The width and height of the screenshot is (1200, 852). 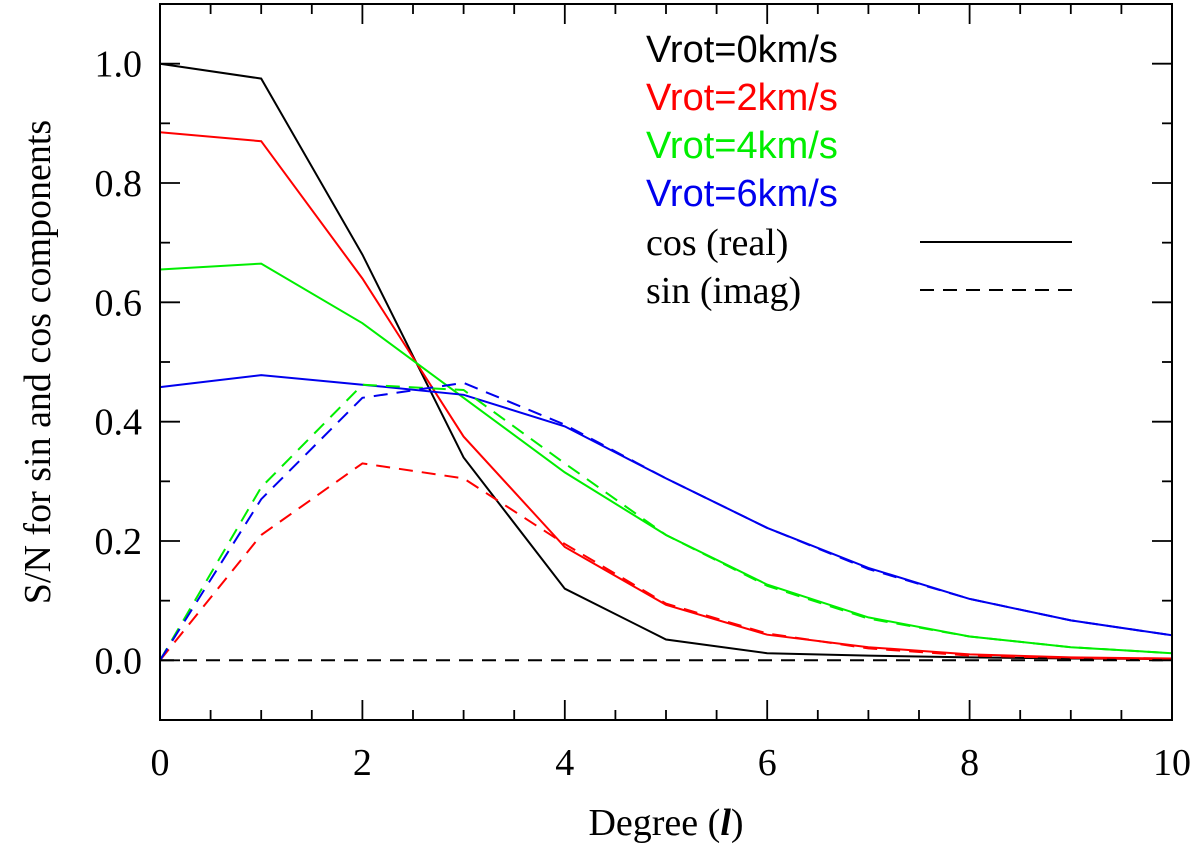 What do you see at coordinates (119, 303) in the screenshot?
I see `y-tick-label: 0.6` at bounding box center [119, 303].